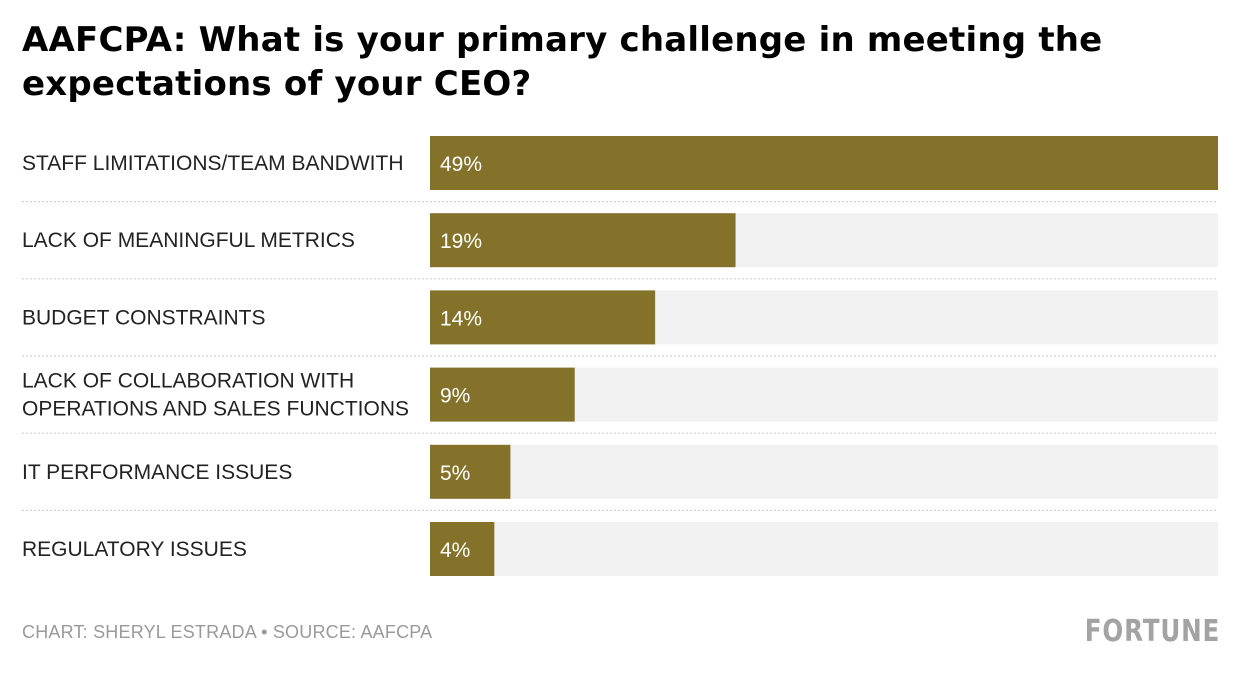 This screenshot has width=1240, height=676. Describe the element at coordinates (143, 317) in the screenshot. I see `category-label: BUDGET CONSTRAINTS` at that location.